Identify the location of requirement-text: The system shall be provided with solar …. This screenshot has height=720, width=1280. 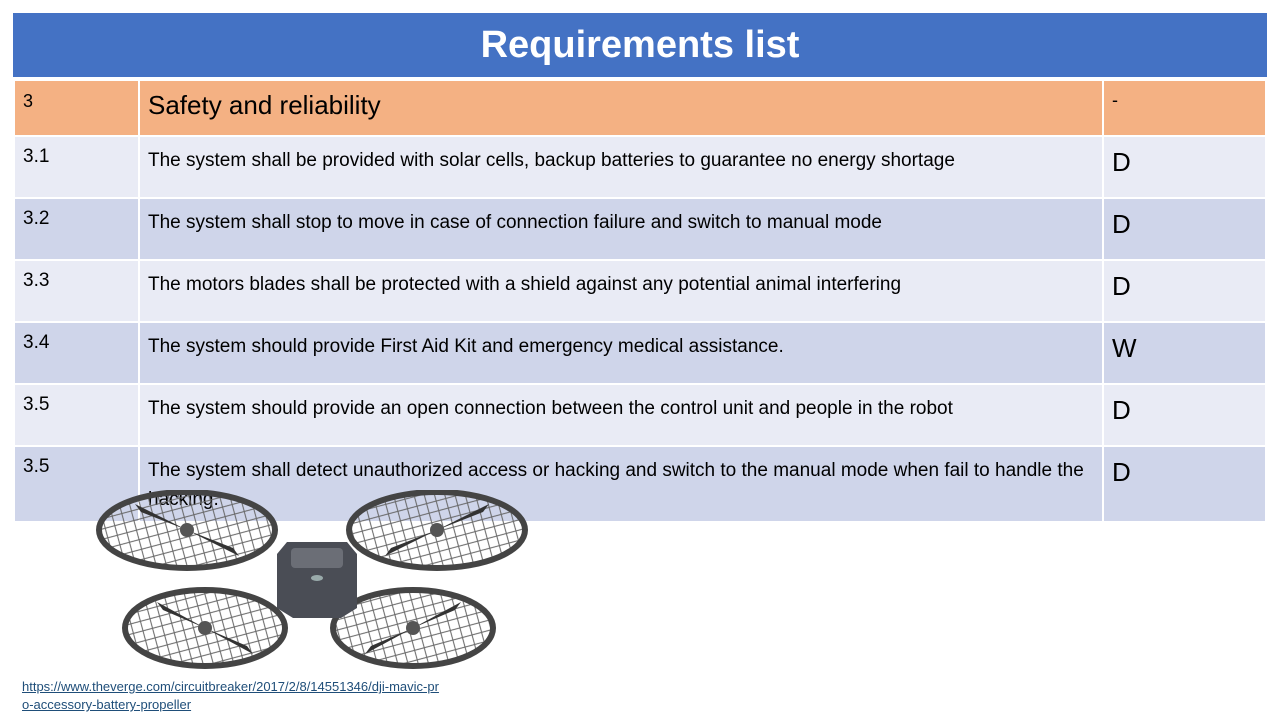
(621, 167).